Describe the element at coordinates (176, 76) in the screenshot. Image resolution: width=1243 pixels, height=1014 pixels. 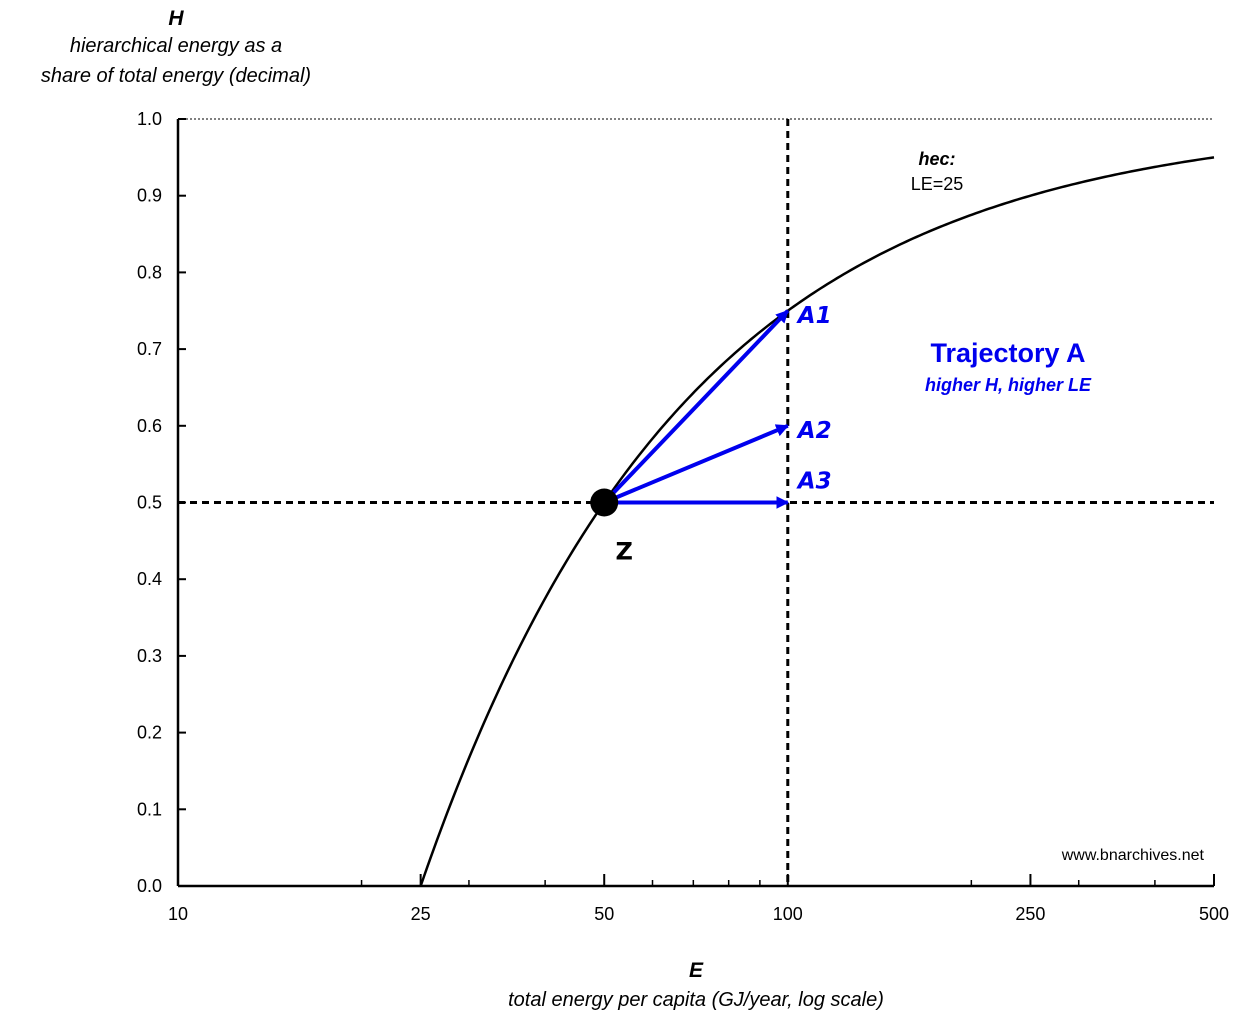
I see `y-axis-label-line-2: share of total energy (decimal)` at that location.